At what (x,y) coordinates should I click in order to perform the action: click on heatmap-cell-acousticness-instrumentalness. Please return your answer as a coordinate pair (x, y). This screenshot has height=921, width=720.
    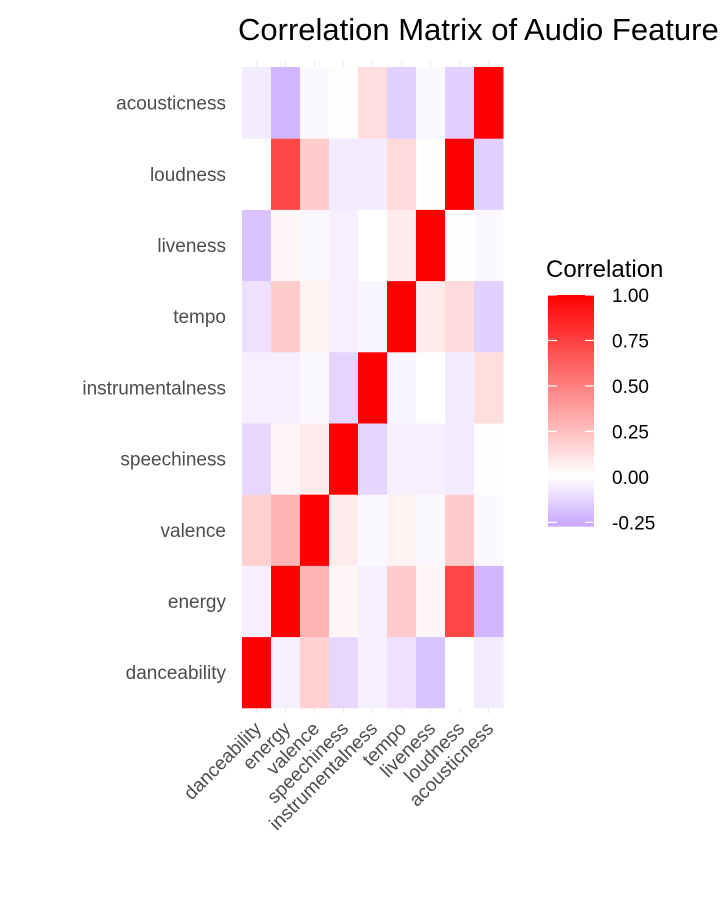
    Looking at the image, I should click on (373, 103).